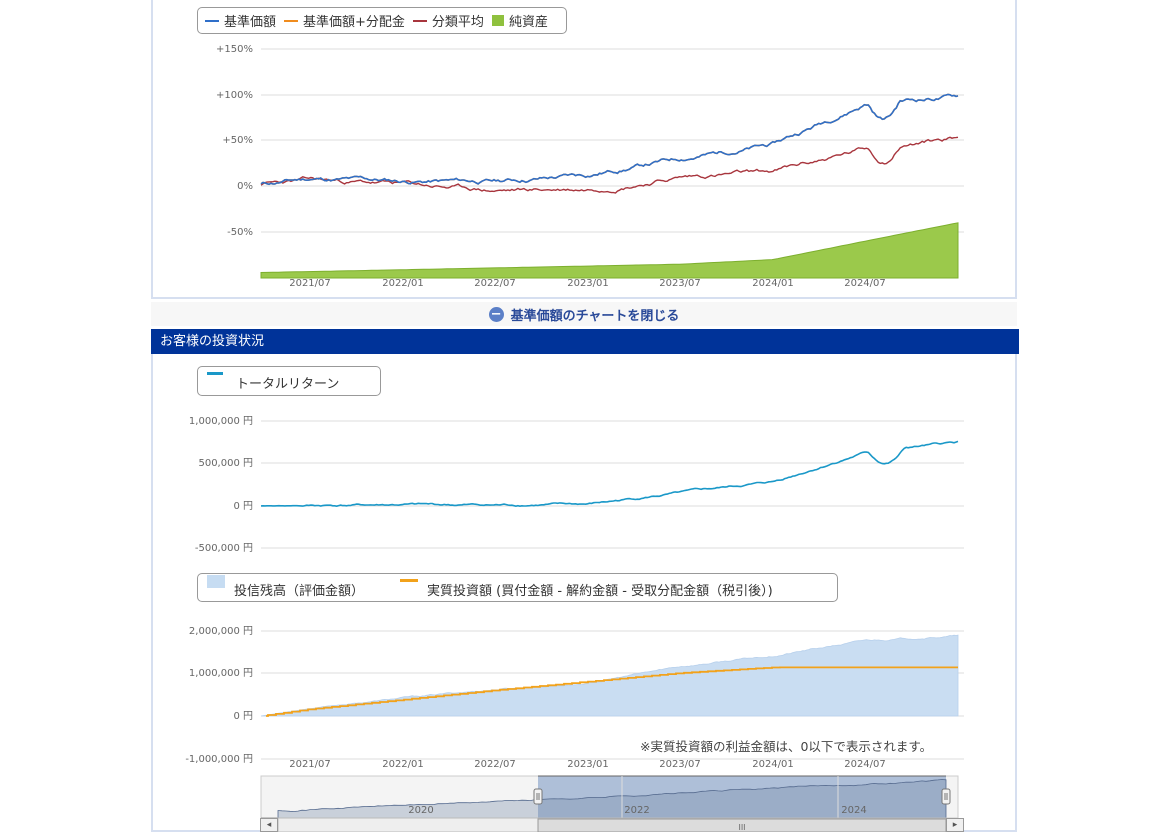 The height and width of the screenshot is (832, 1170). Describe the element at coordinates (250, 22) in the screenshot. I see `legend-label: 基準価額` at that location.